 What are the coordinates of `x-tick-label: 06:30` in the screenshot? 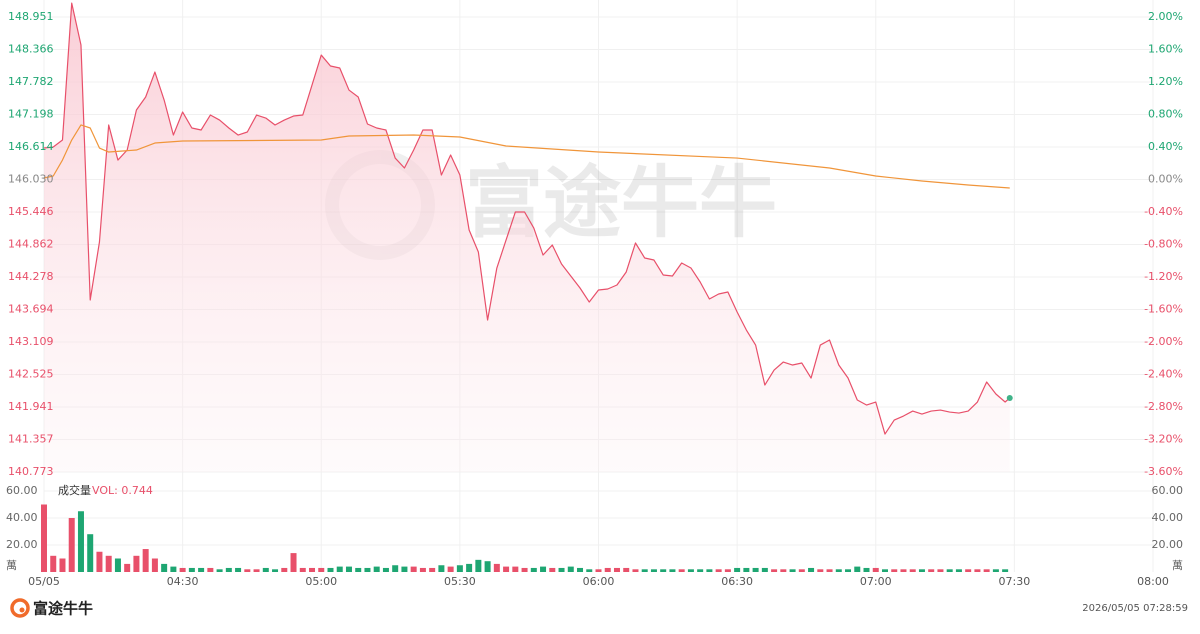 It's located at (737, 581).